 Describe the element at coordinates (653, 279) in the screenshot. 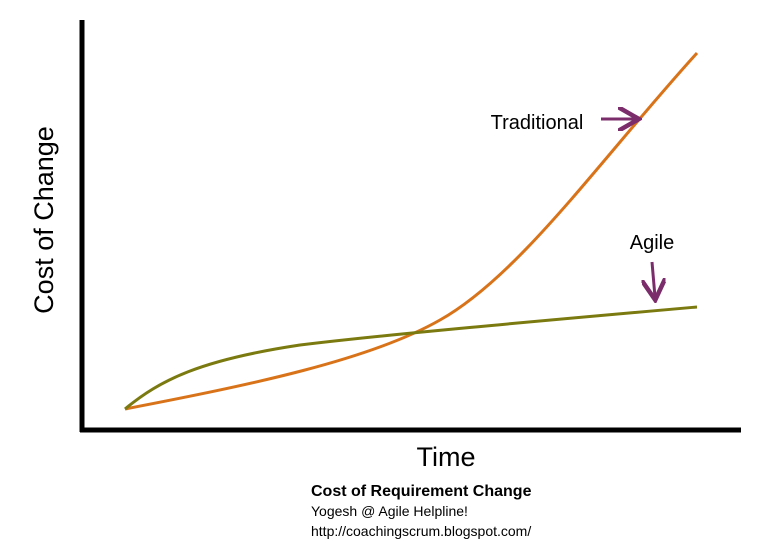

I see `agile-arrow` at that location.